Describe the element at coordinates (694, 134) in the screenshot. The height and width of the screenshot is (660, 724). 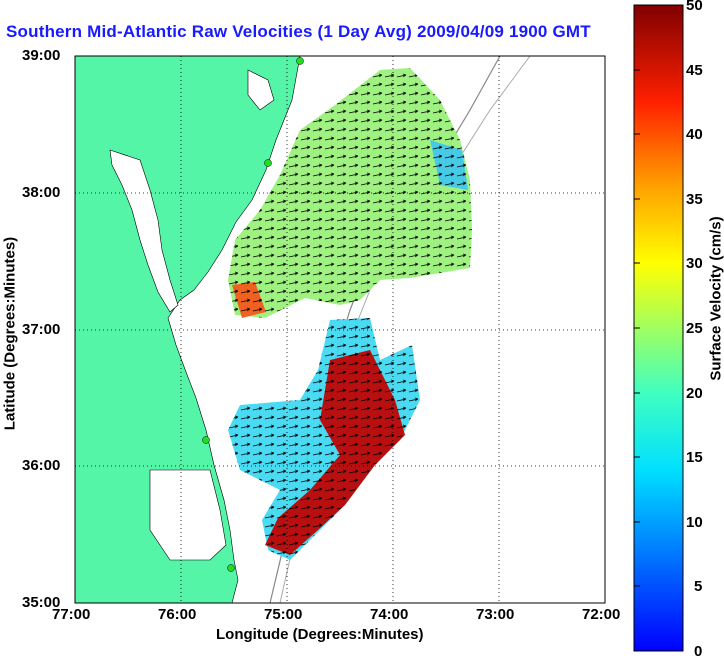
I see `colorbar-tick-label: 40` at that location.